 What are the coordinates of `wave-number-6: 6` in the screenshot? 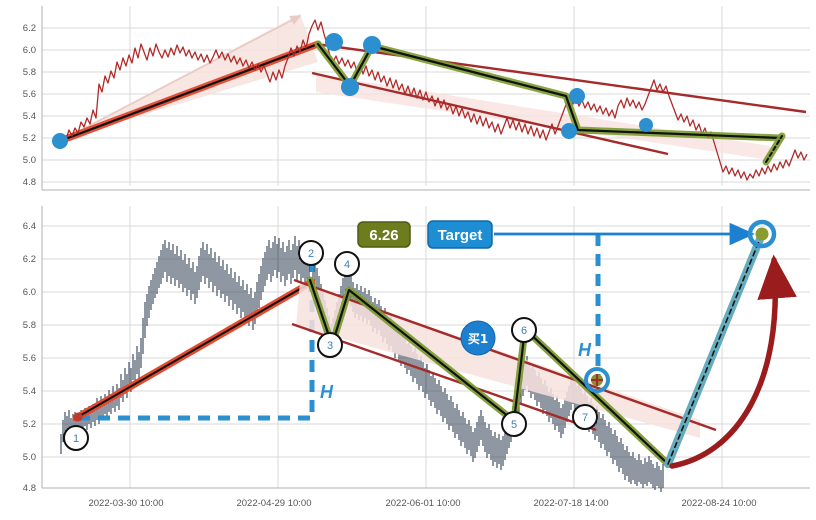 It's located at (524, 330).